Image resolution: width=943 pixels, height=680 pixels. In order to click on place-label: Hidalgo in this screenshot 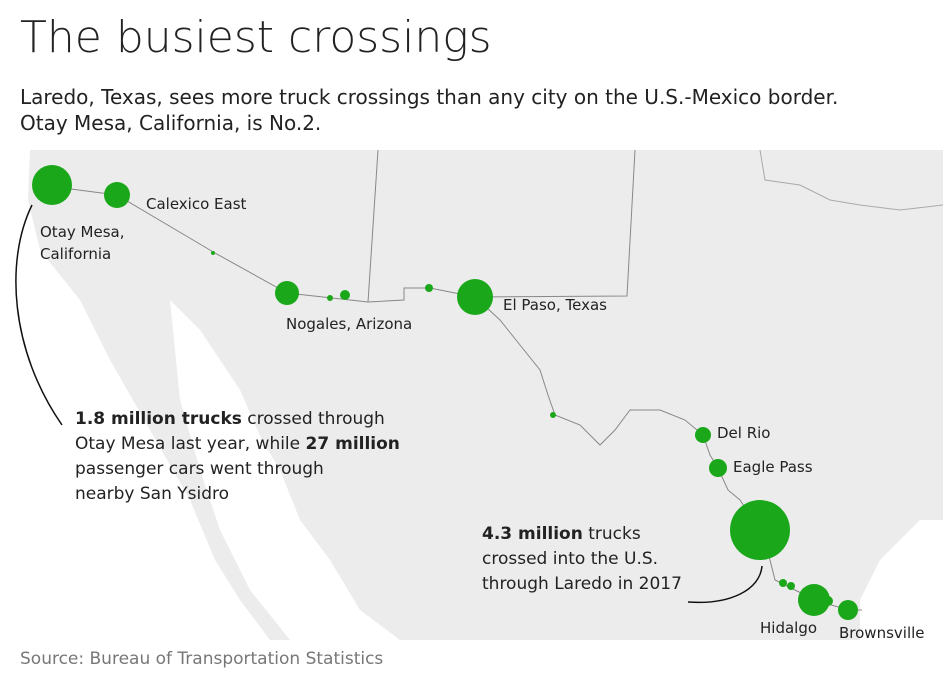, I will do `click(788, 628)`.